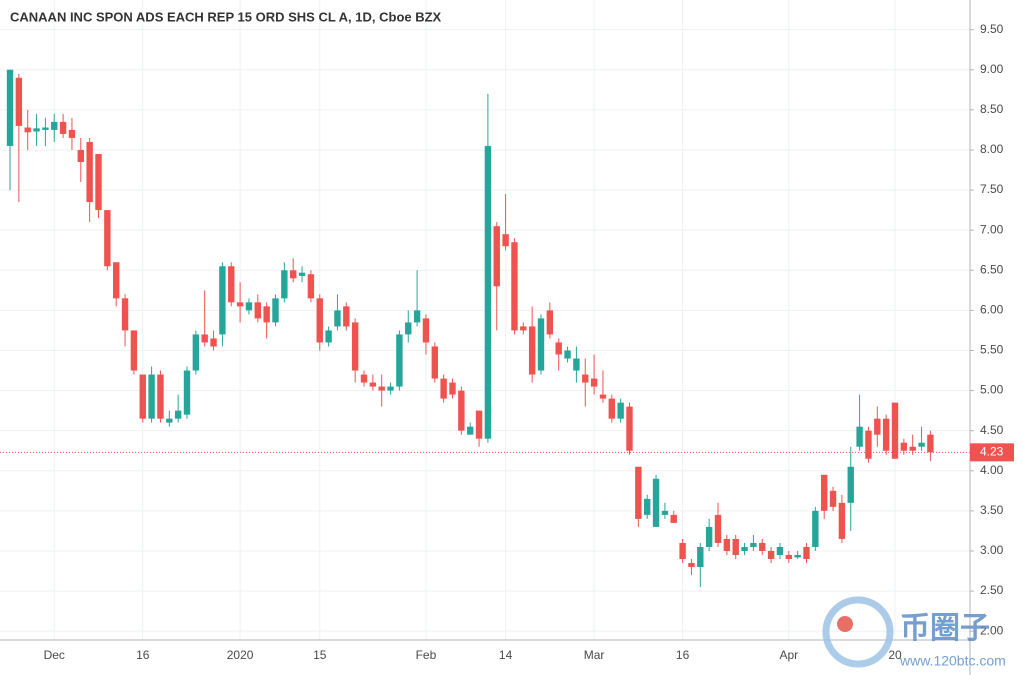 The image size is (1022, 675). I want to click on y-tick-label: 6.50, so click(992, 269).